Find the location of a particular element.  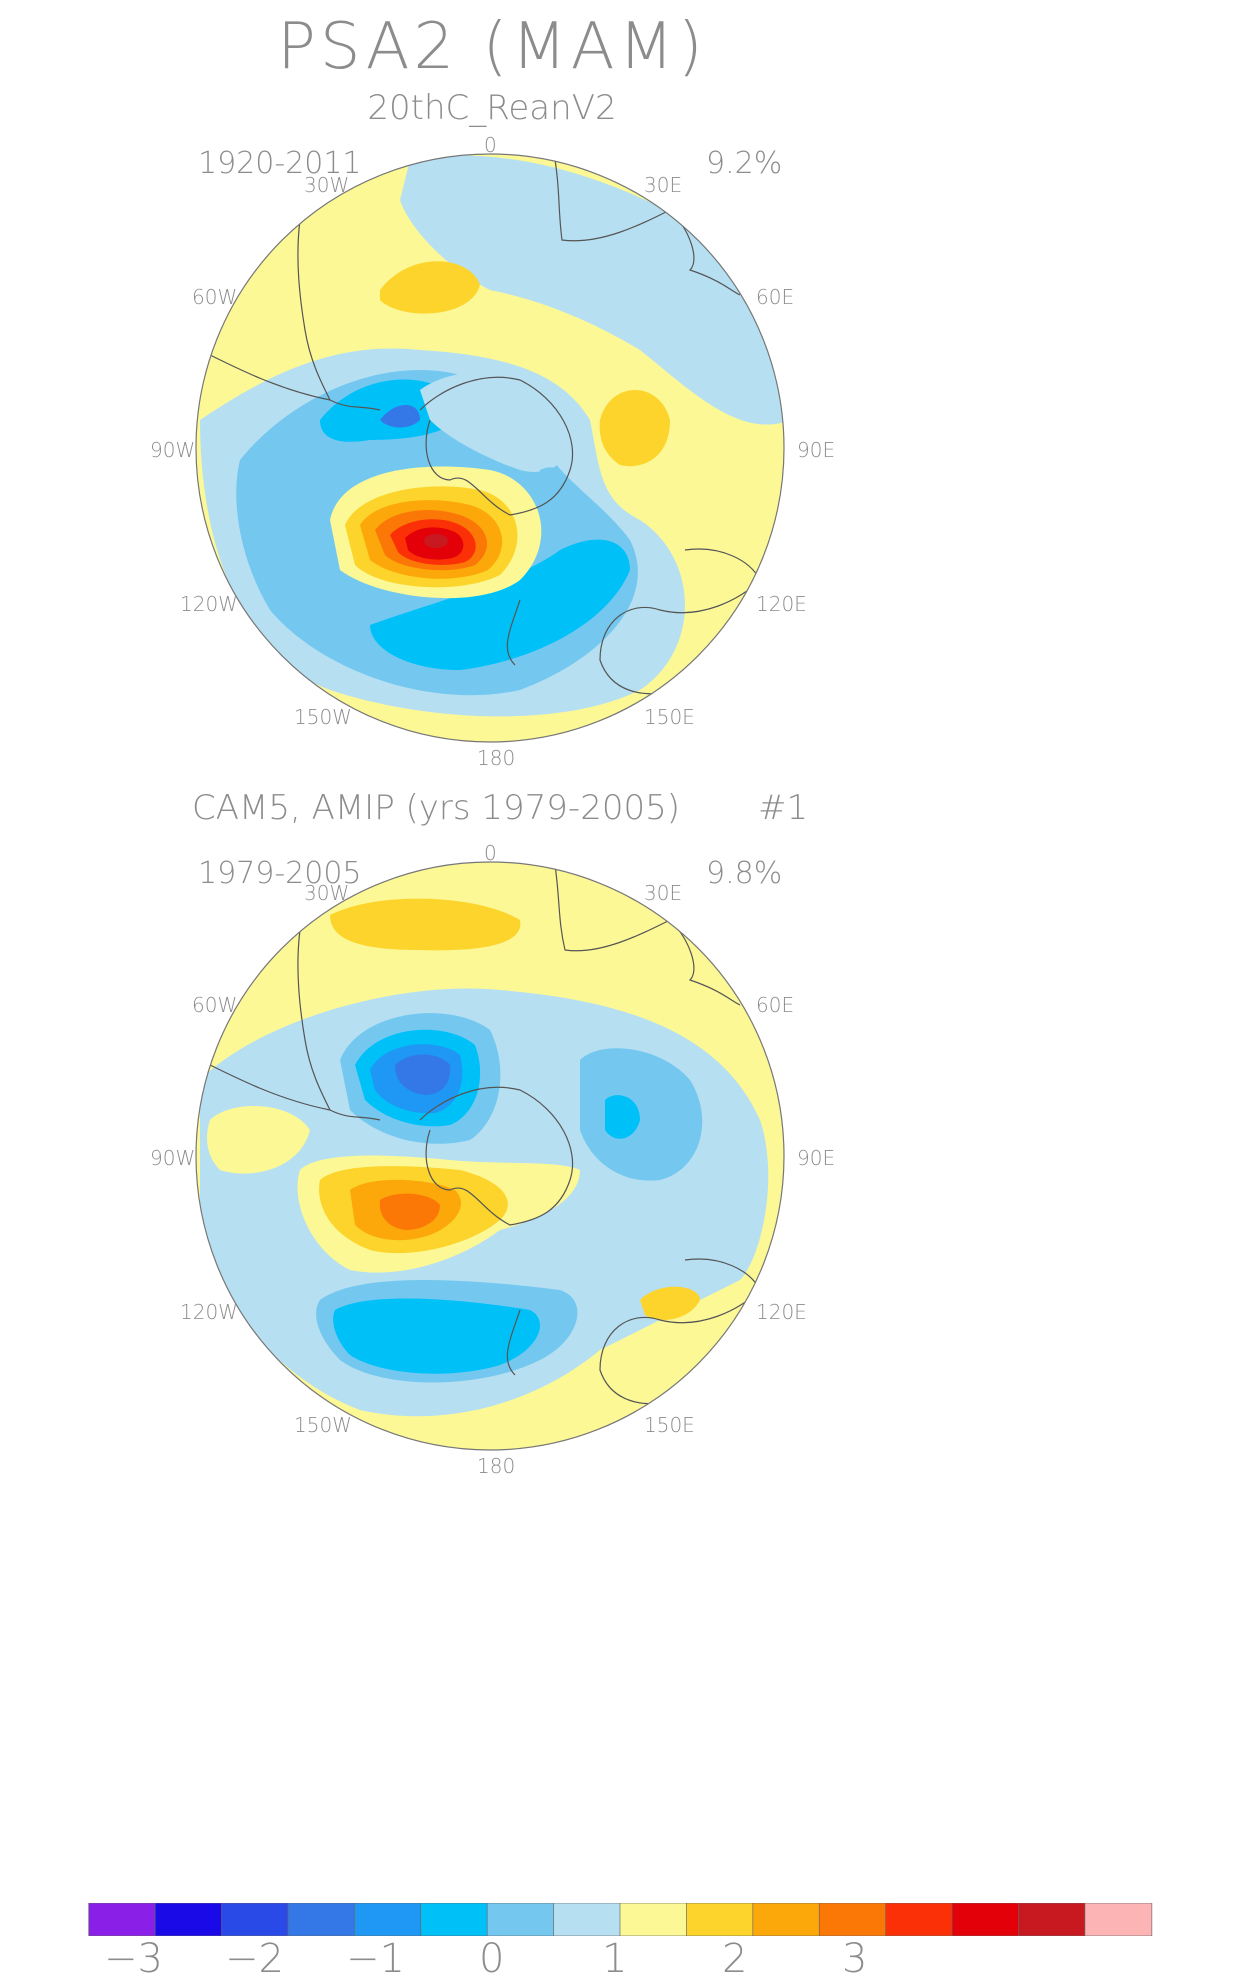

p1-lon-30e: 30E is located at coordinates (663, 185).